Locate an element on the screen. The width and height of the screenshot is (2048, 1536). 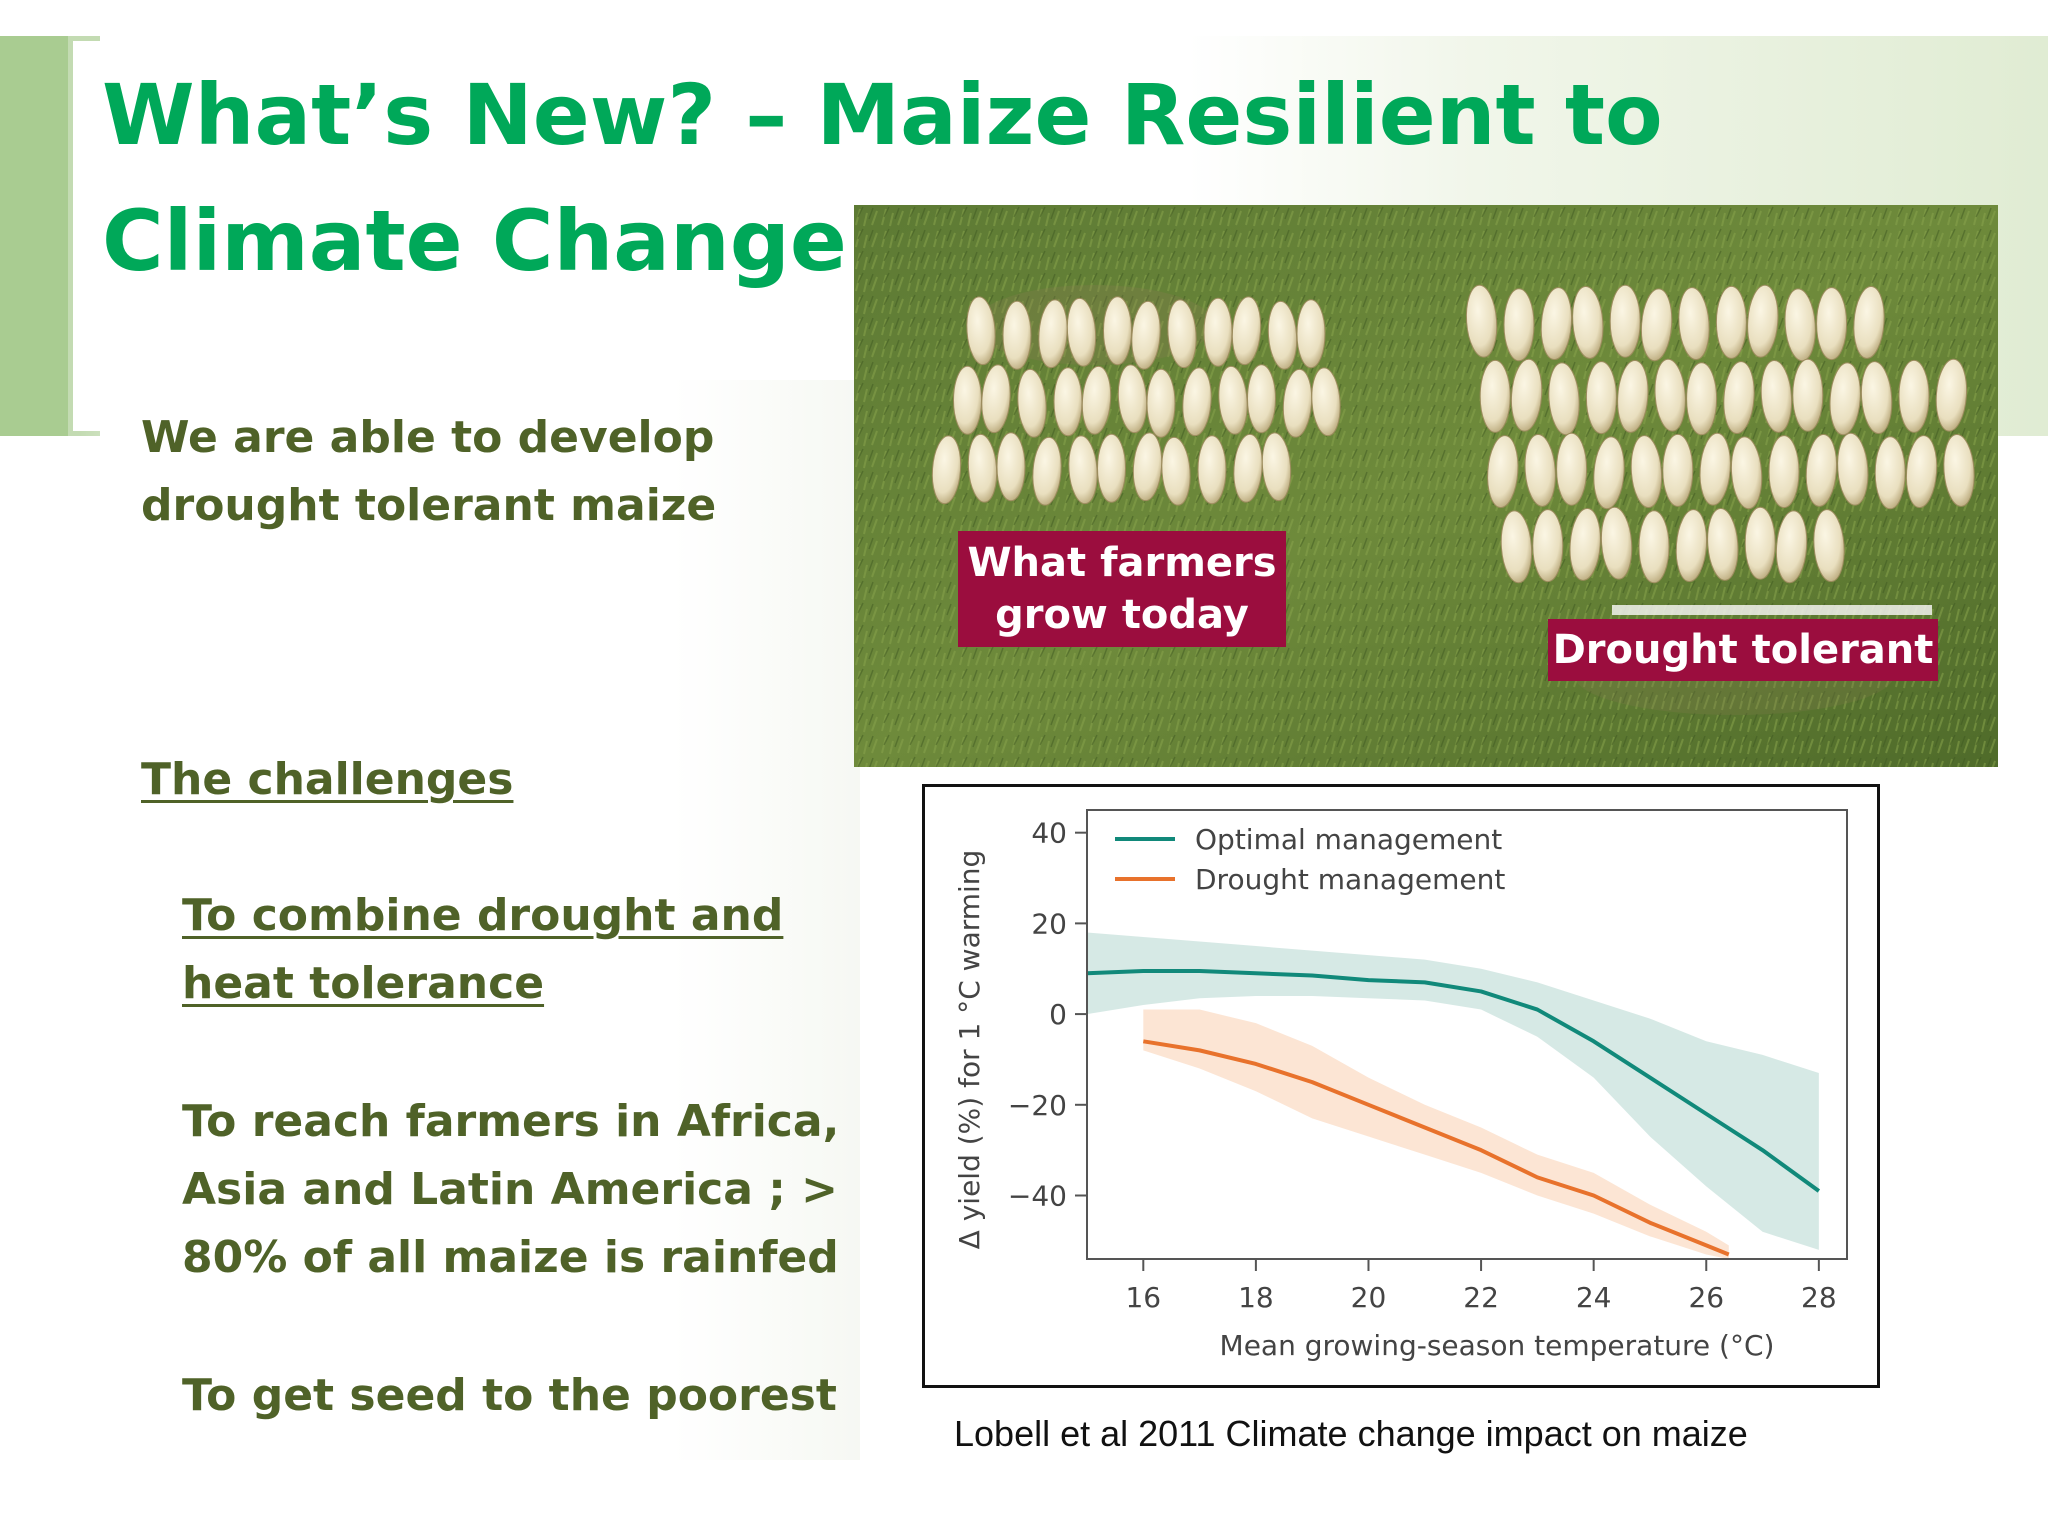
challenge-1-line-1: To combine drought and is located at coordinates (483, 915).